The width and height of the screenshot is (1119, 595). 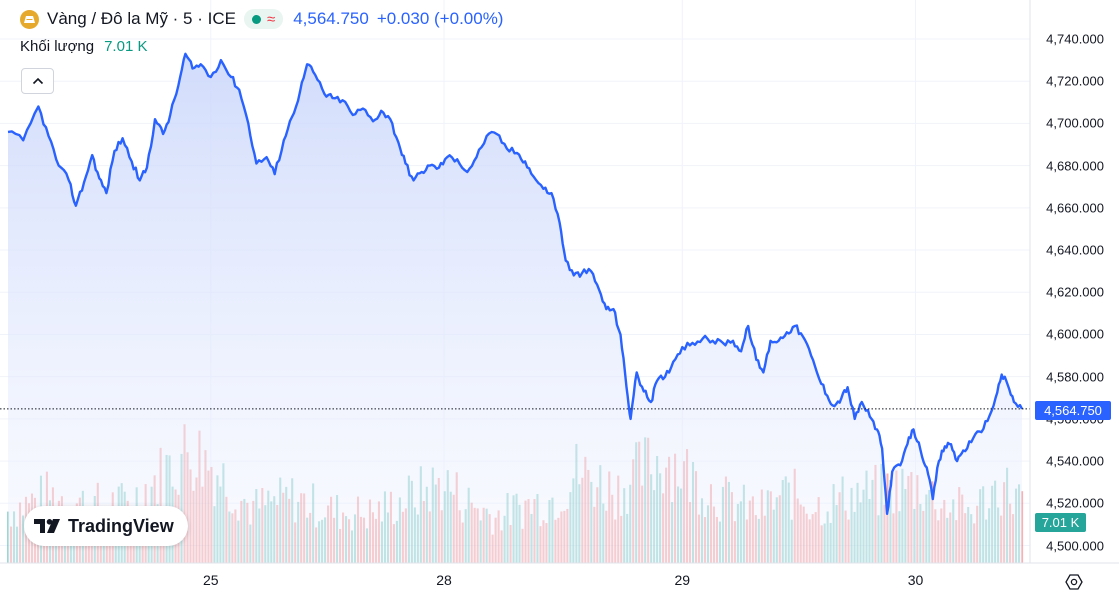 I want to click on volume-value: 7.01 K, so click(x=126, y=46).